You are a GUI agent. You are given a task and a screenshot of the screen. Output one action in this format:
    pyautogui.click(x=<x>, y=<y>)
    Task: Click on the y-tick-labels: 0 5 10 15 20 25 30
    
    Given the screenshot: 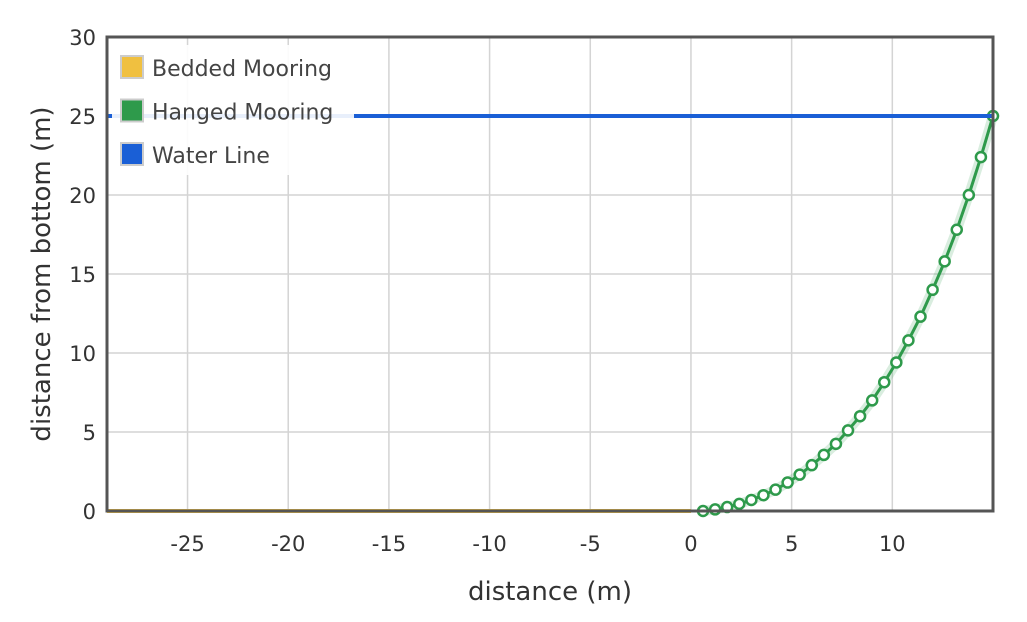 What is the action you would take?
    pyautogui.click(x=82, y=275)
    